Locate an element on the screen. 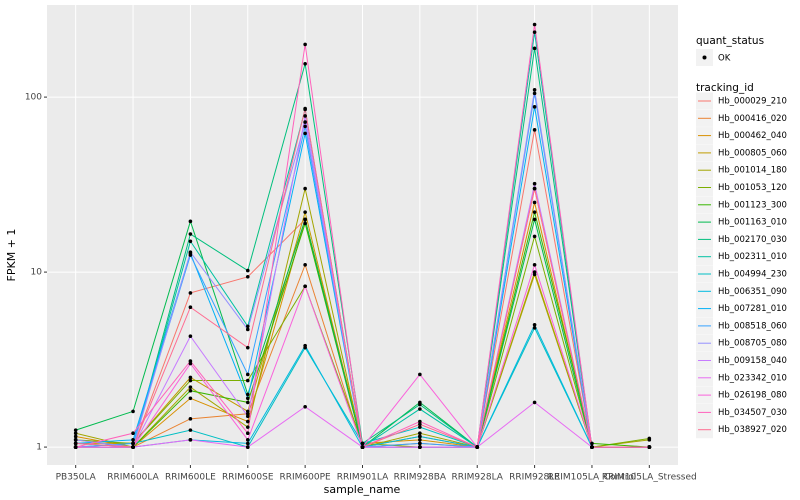 The image size is (800, 500). legend-label: Hb_002311_010 is located at coordinates (752, 257).